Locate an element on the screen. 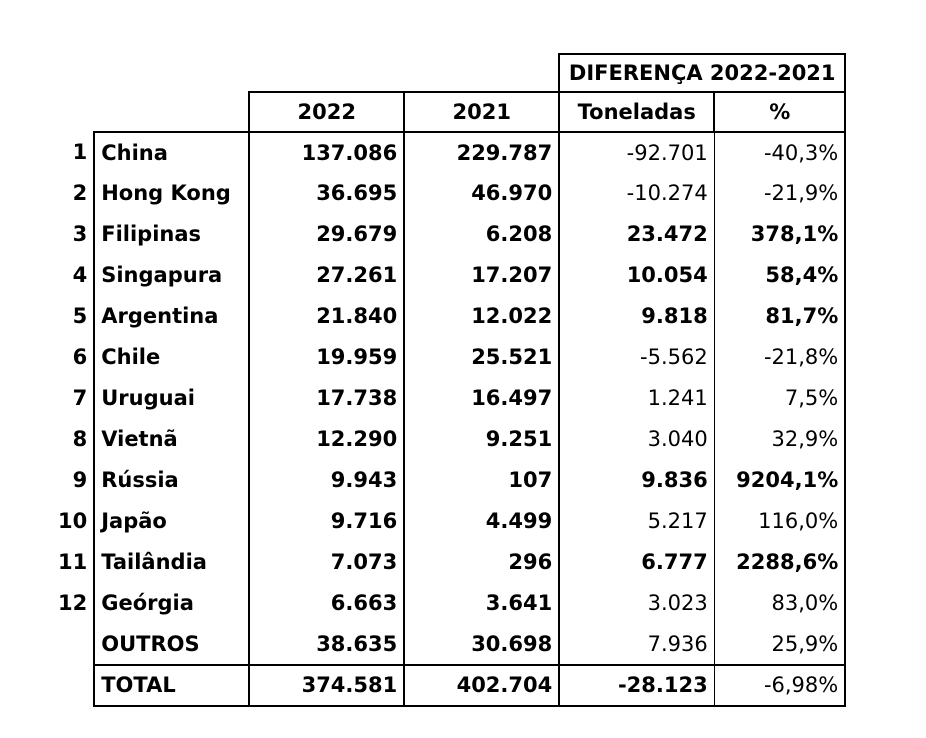 This screenshot has height=738, width=926. diff-tons-cell: -10.274 is located at coordinates (637, 193).